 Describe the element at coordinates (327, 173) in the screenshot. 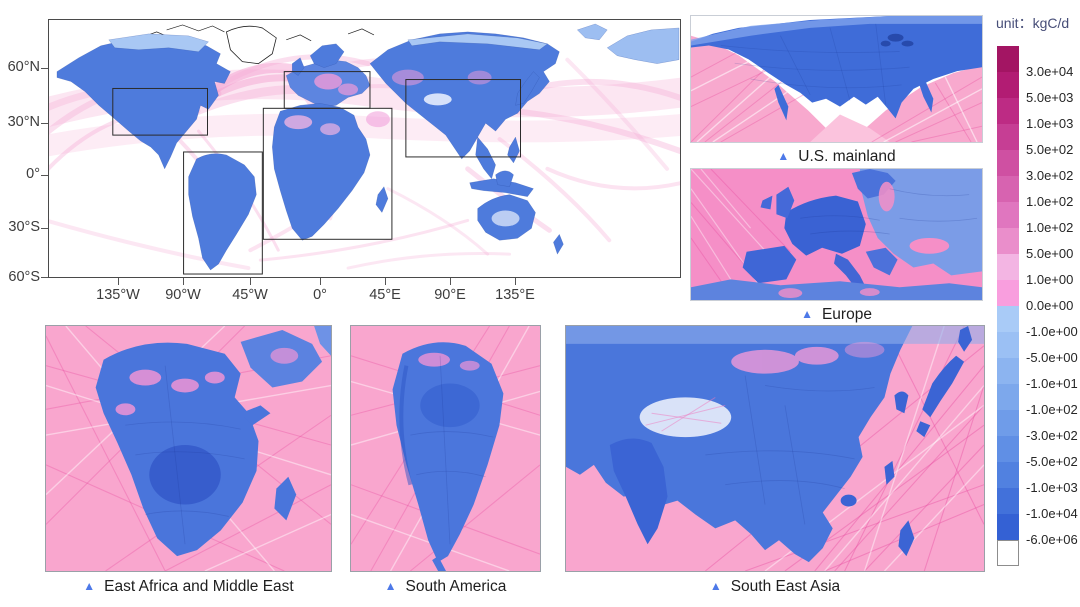

I see `region-box-east-africa` at that location.